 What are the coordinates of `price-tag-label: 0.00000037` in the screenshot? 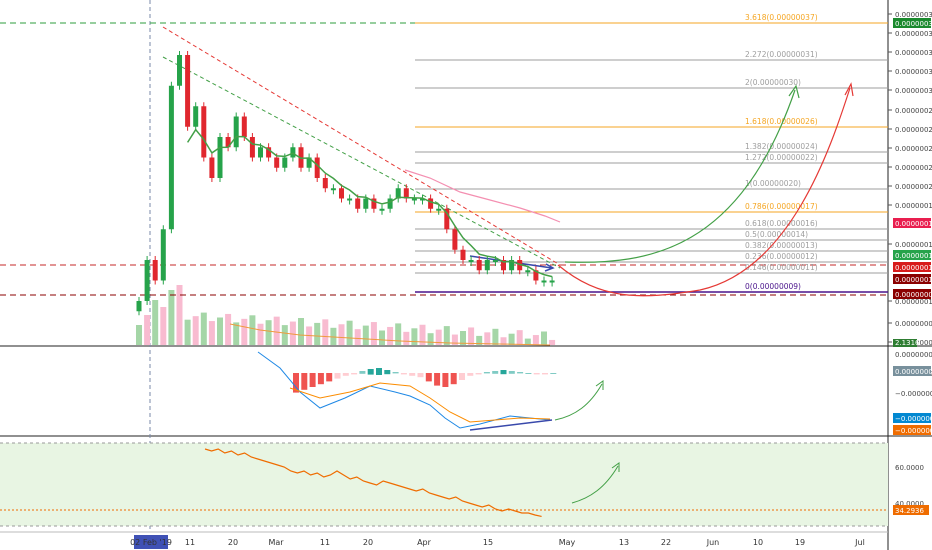 It's located at (913, 24).